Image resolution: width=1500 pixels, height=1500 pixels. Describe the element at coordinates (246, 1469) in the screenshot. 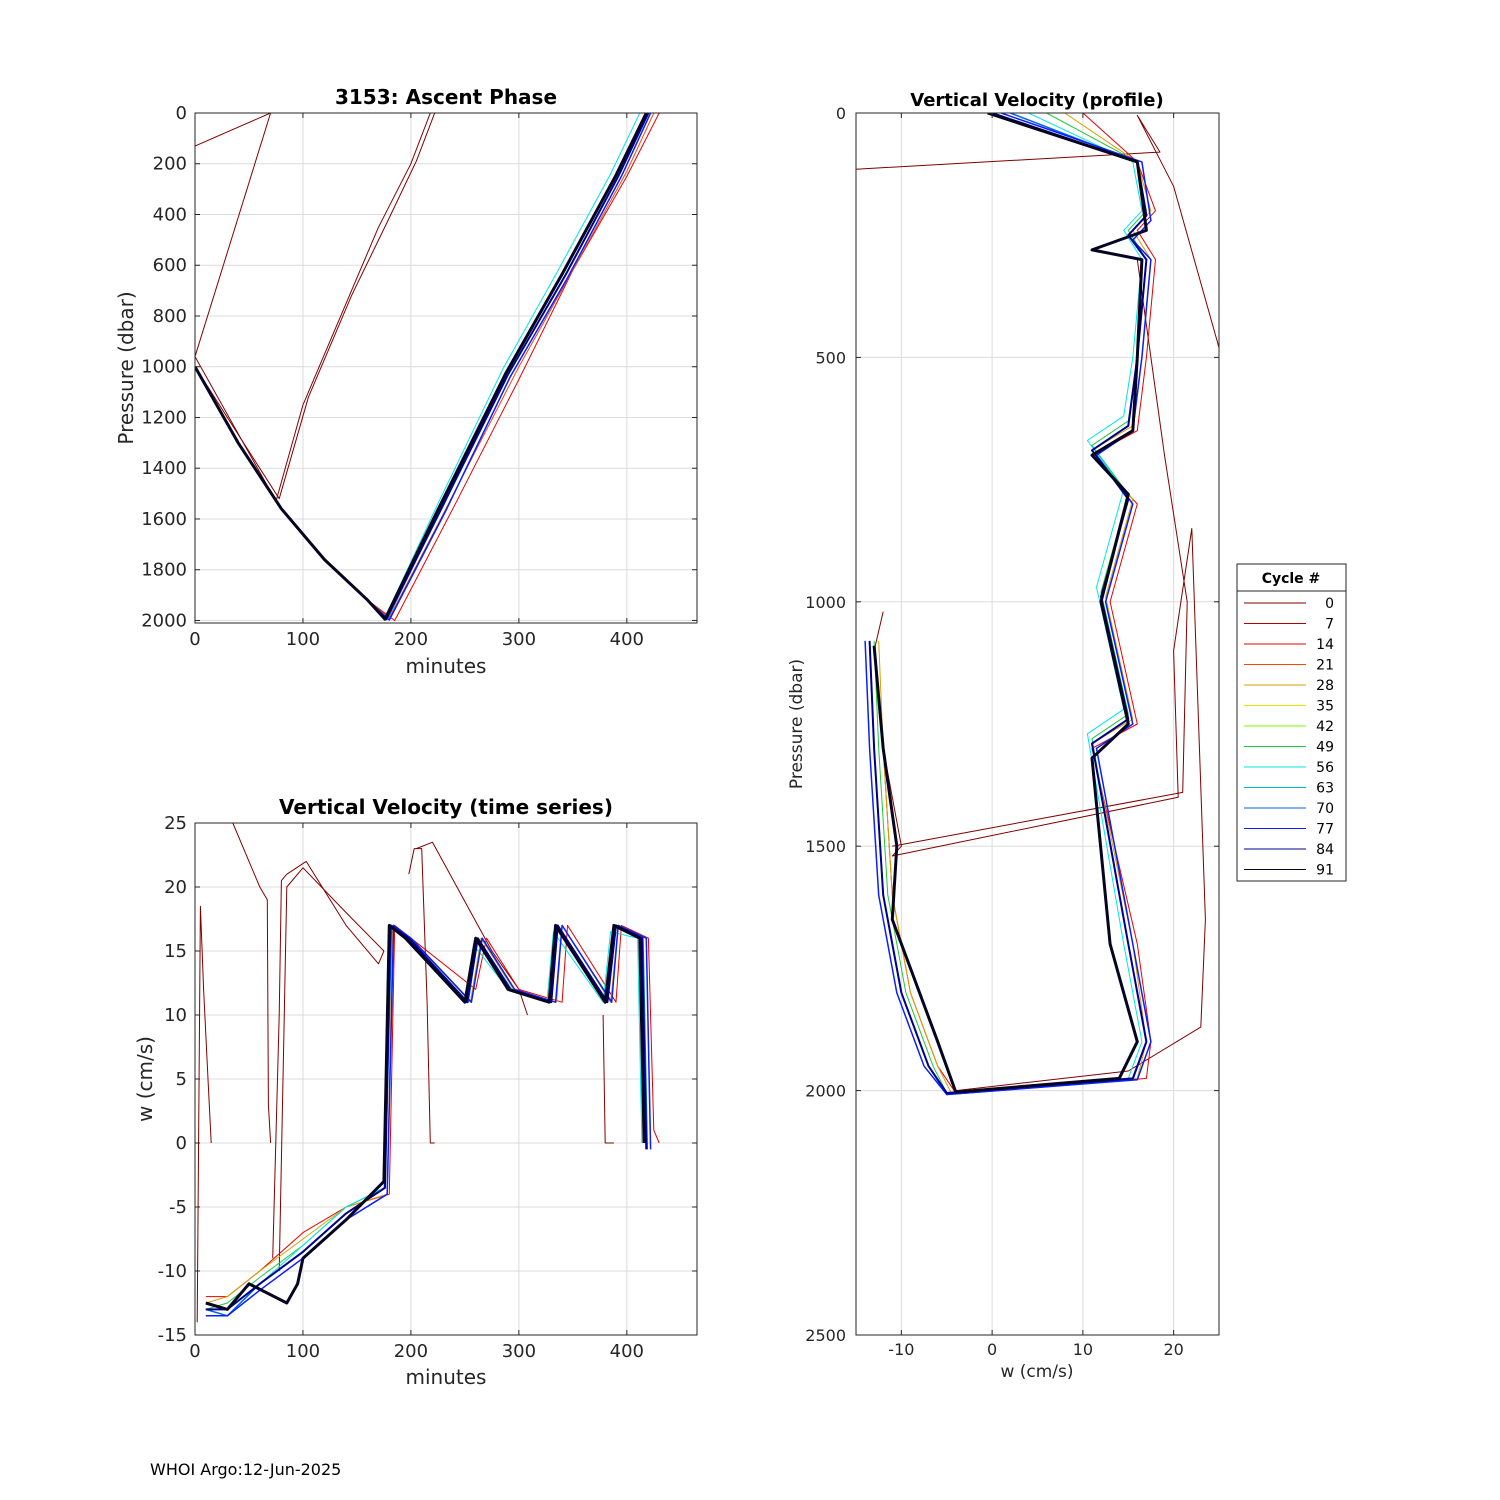

I see `footer-text: WHOI Argo:12-Jun-2025` at that location.